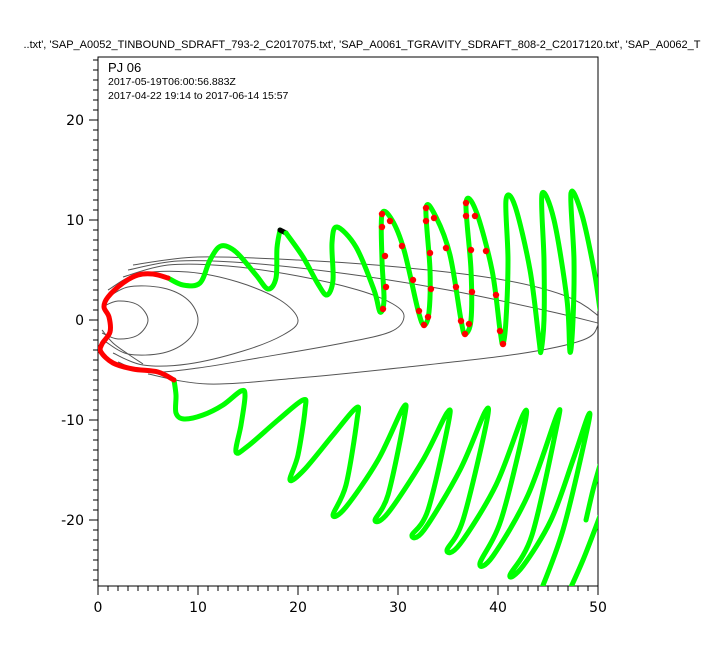  I want to click on red-markers, so click(442, 273).